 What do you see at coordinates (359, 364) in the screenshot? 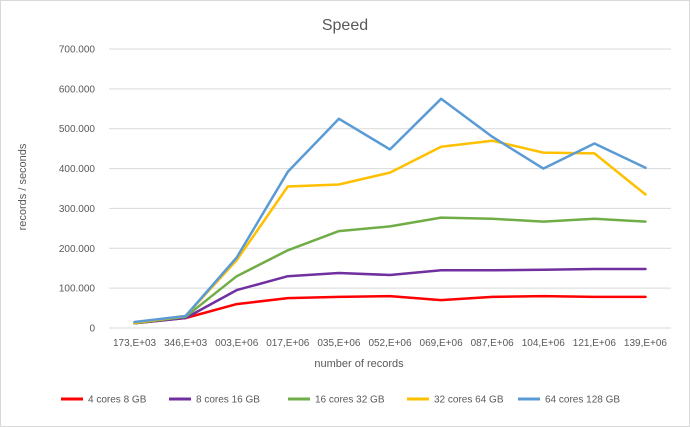
I see `x-axis-label: number of records` at bounding box center [359, 364].